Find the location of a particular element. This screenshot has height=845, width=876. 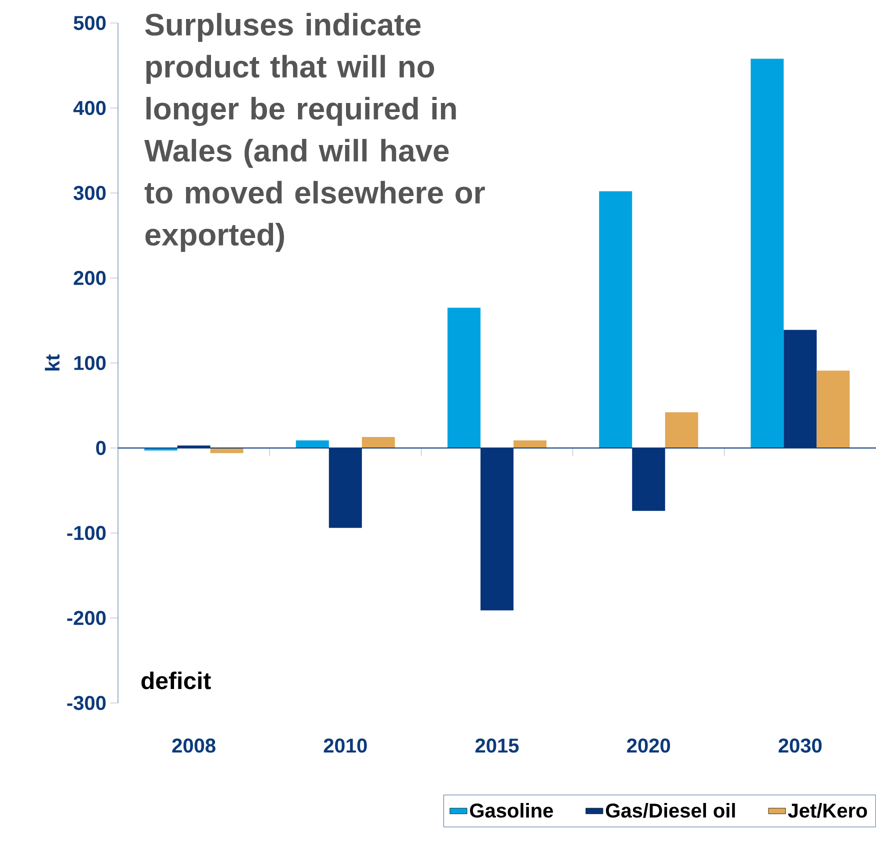

y-tick-label: -100 is located at coordinates (86, 533).